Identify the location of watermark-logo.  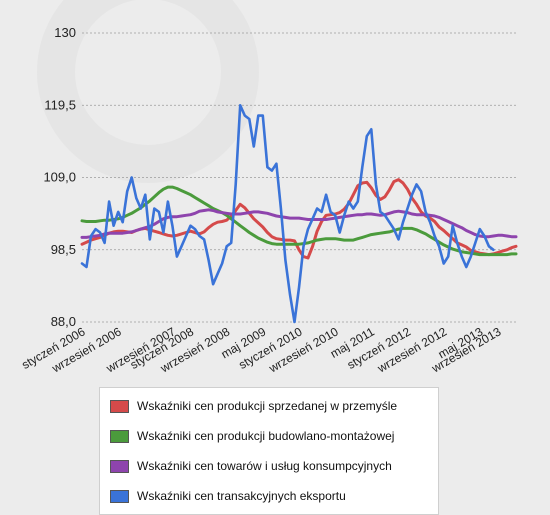
(148, 91).